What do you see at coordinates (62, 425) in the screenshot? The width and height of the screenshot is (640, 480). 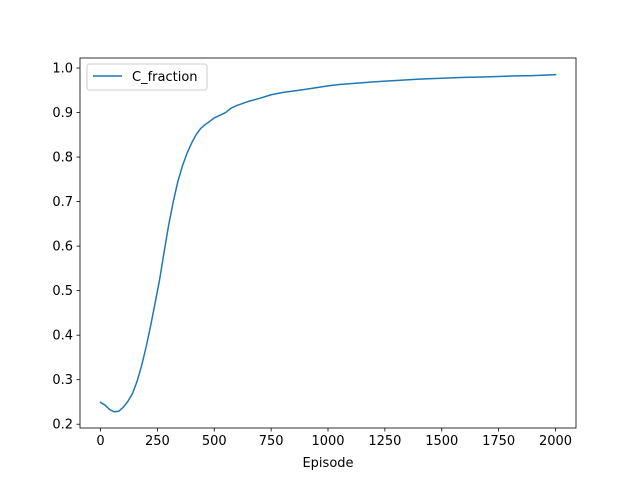 I see `y-tick-label: 0.2` at bounding box center [62, 425].